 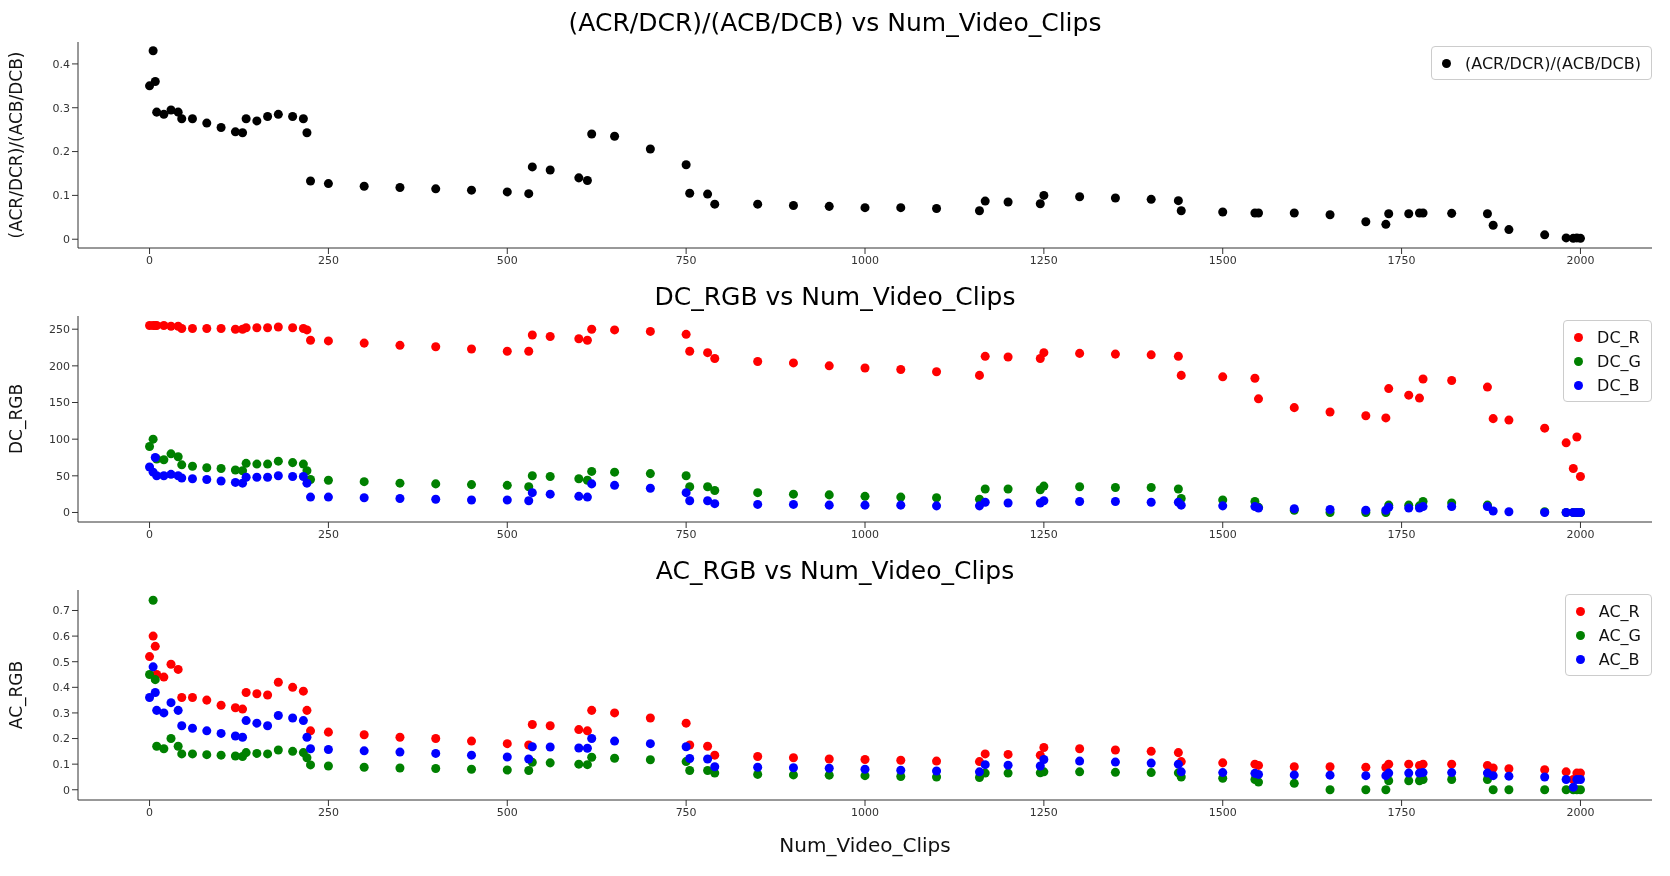 I want to click on y-tick-label: 150, so click(x=59, y=403).